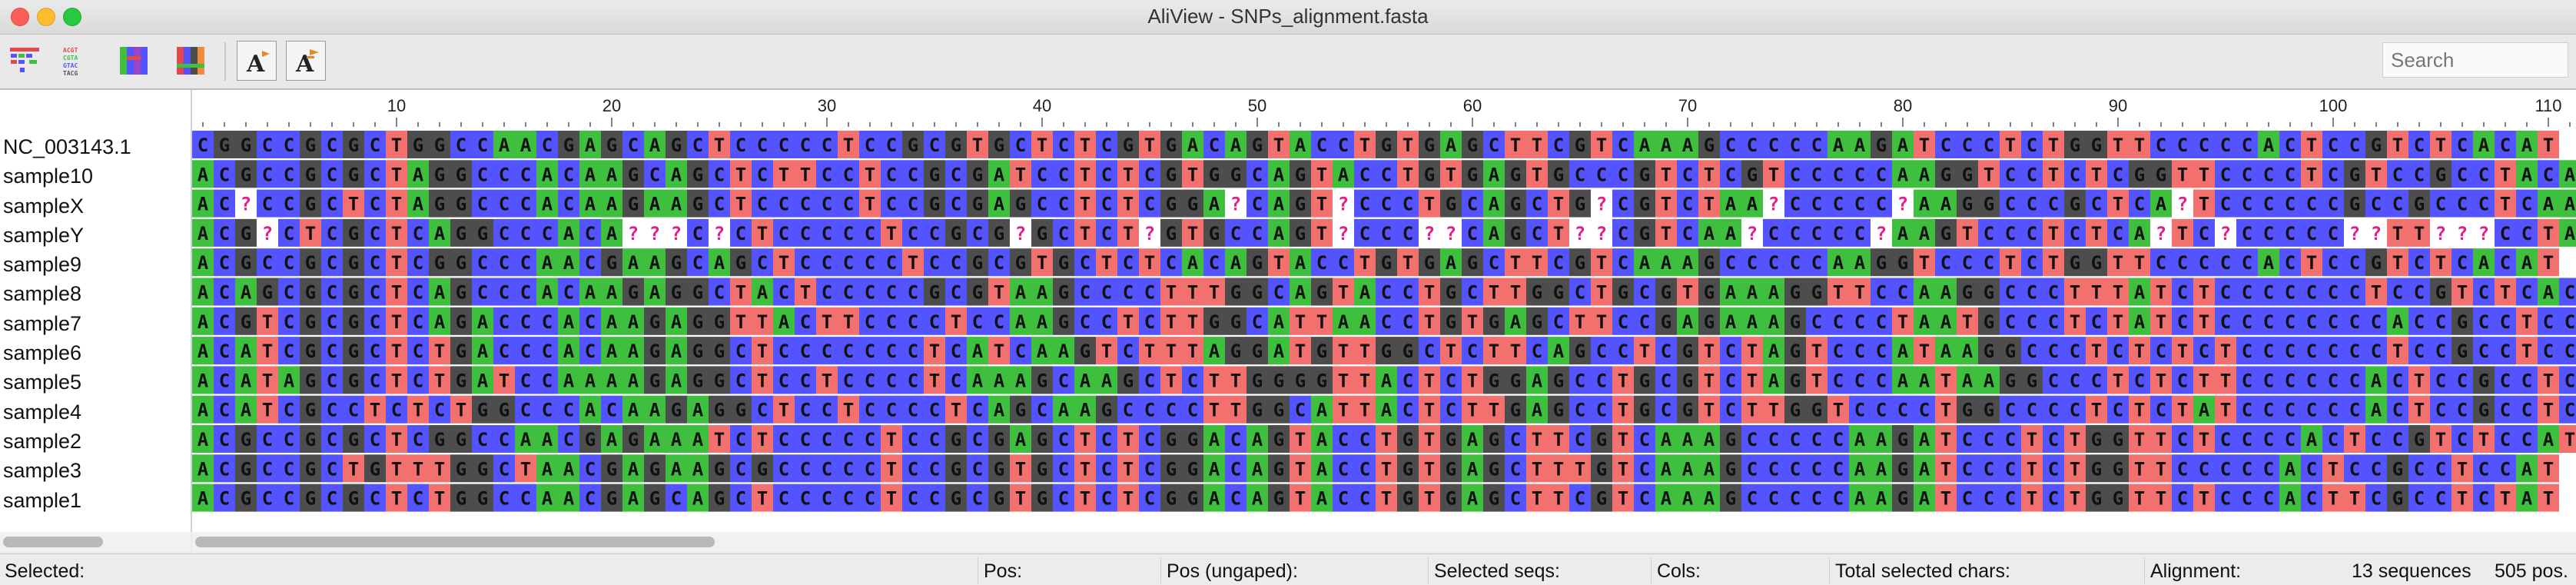 The height and width of the screenshot is (585, 2576). What do you see at coordinates (20, 17) in the screenshot?
I see `close-window-button` at bounding box center [20, 17].